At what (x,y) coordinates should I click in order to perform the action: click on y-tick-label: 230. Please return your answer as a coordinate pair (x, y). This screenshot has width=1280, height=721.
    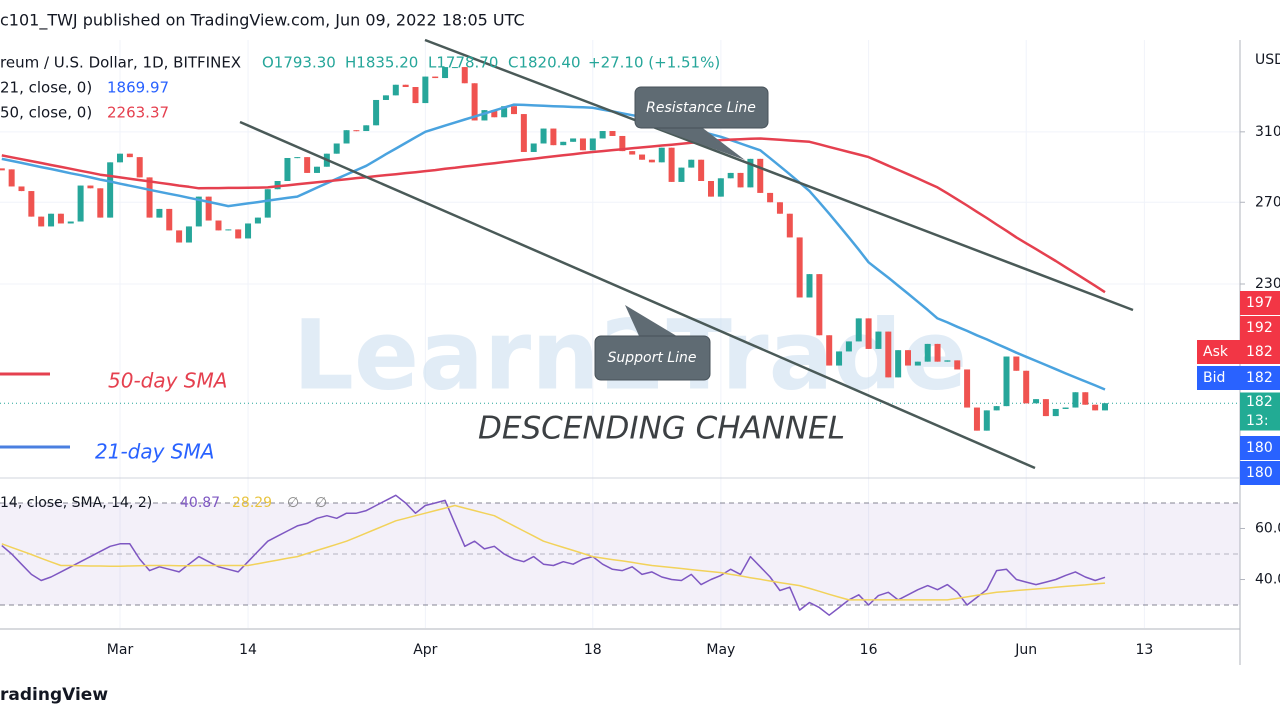
    Looking at the image, I should click on (1267, 284).